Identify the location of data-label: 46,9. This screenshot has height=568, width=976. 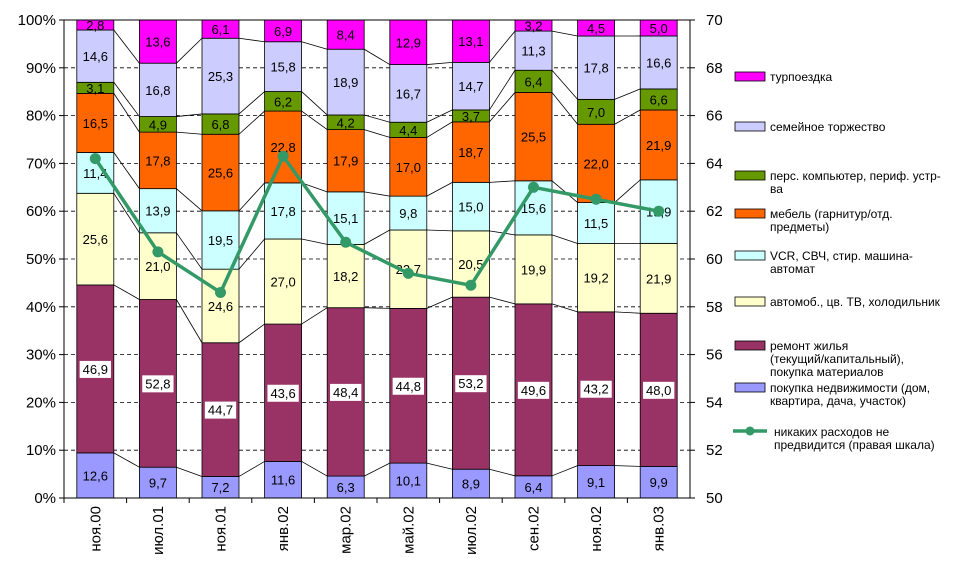
(95, 369).